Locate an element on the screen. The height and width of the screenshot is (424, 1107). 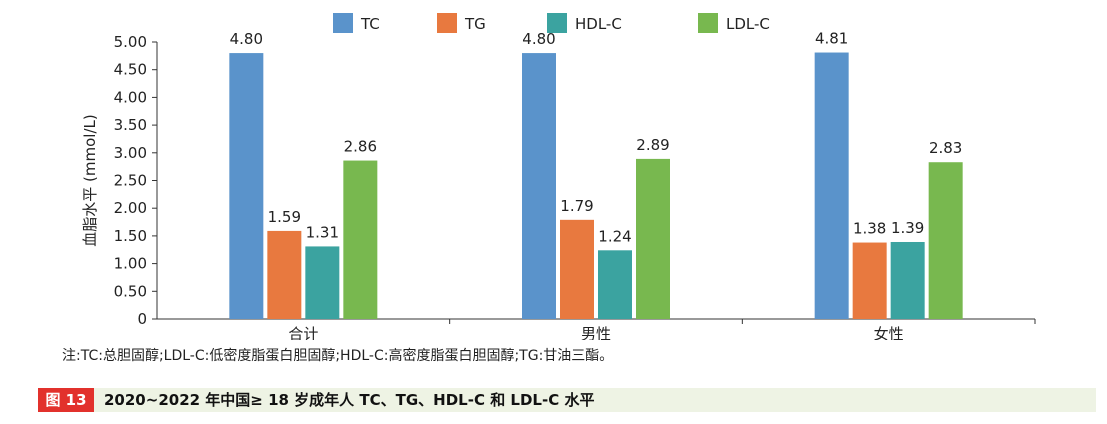
data-label: 2.83 is located at coordinates (945, 148).